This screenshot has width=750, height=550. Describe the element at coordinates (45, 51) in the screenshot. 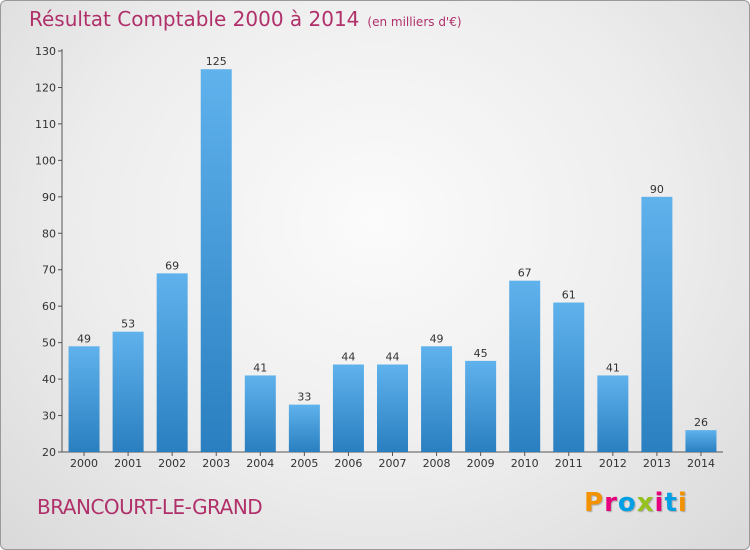

I see `y-tick-label: 130` at that location.